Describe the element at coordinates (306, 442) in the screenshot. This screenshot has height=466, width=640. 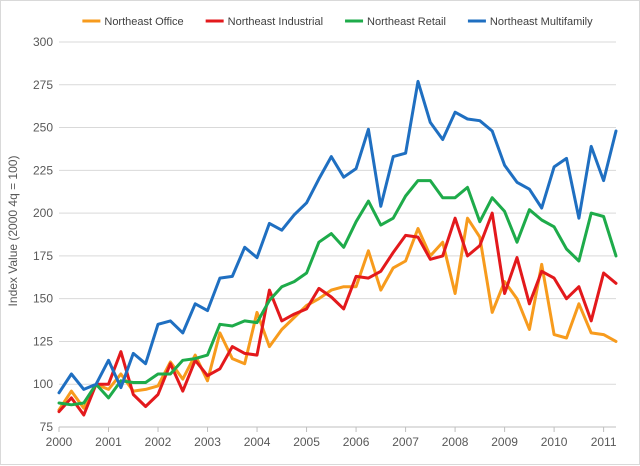
I see `x-tick-label: 2005` at that location.